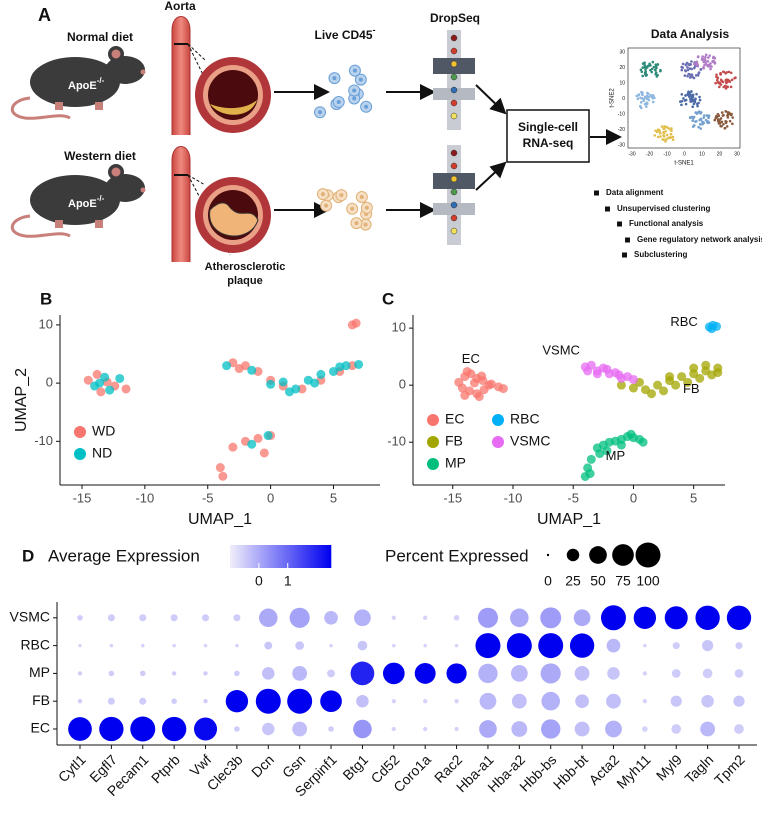  Describe the element at coordinates (621, 145) in the screenshot. I see `tsne-tick: -30` at that location.